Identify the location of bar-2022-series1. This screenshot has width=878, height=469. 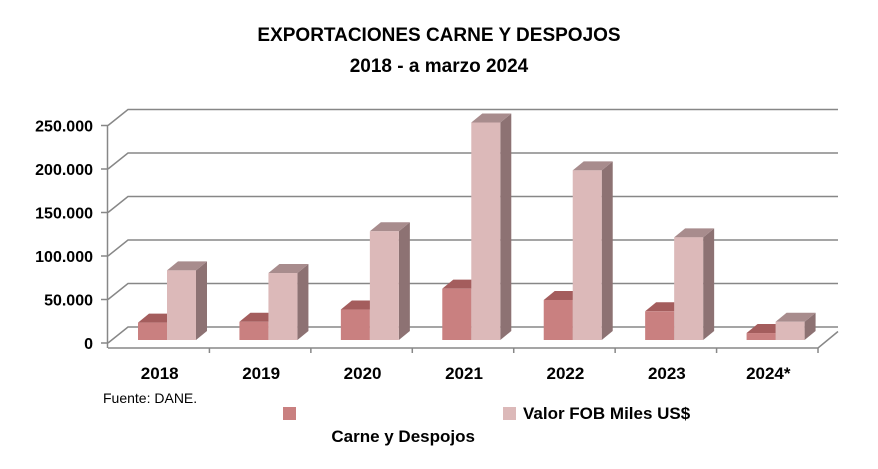
(592, 250).